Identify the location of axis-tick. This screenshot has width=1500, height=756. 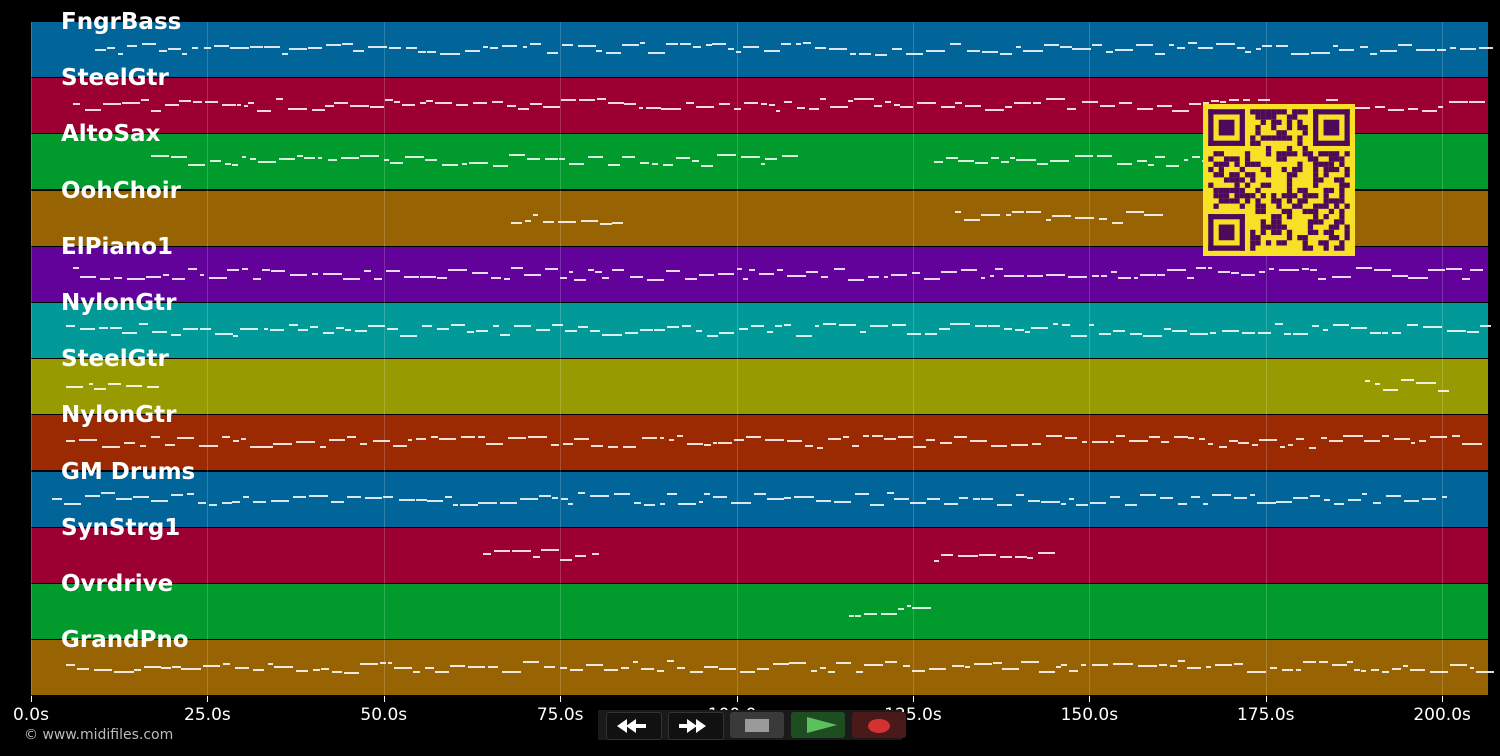
(1090, 699).